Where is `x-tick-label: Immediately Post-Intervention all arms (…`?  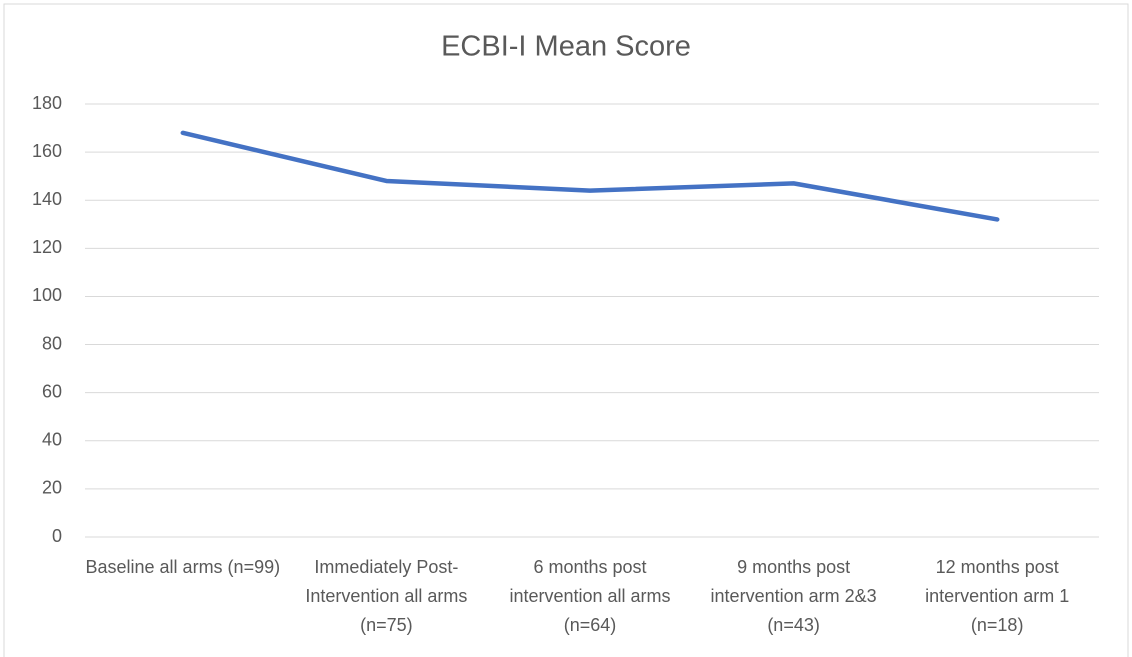 x-tick-label: Immediately Post-Intervention all arms (… is located at coordinates (386, 596).